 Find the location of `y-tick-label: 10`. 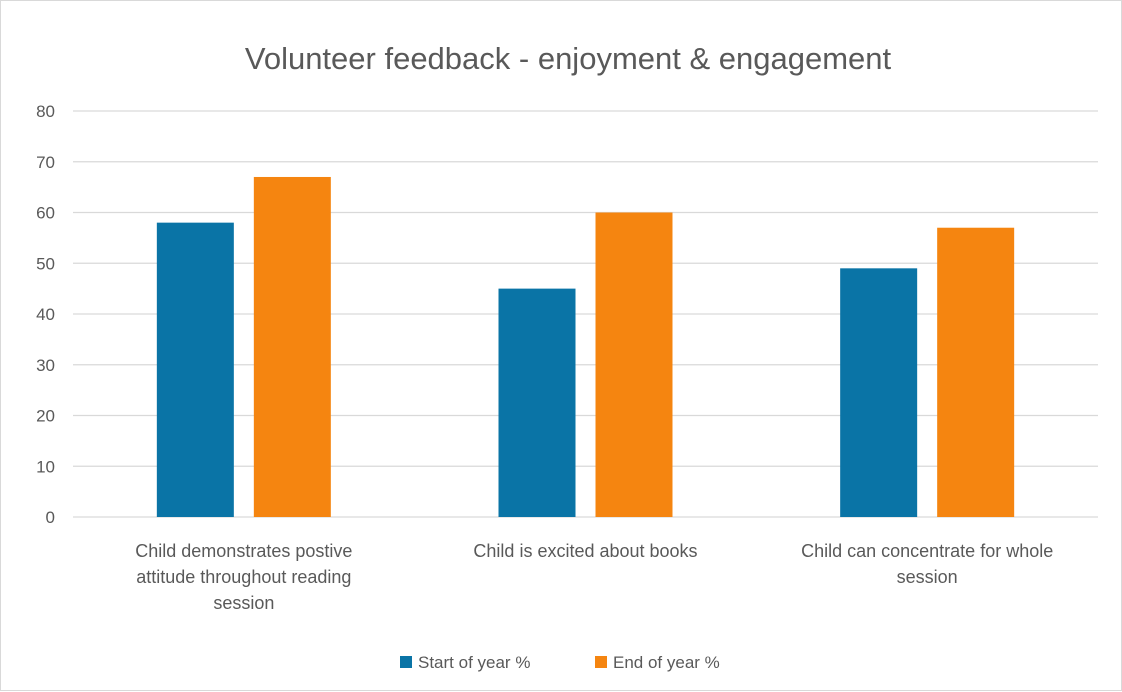

y-tick-label: 10 is located at coordinates (45, 466).